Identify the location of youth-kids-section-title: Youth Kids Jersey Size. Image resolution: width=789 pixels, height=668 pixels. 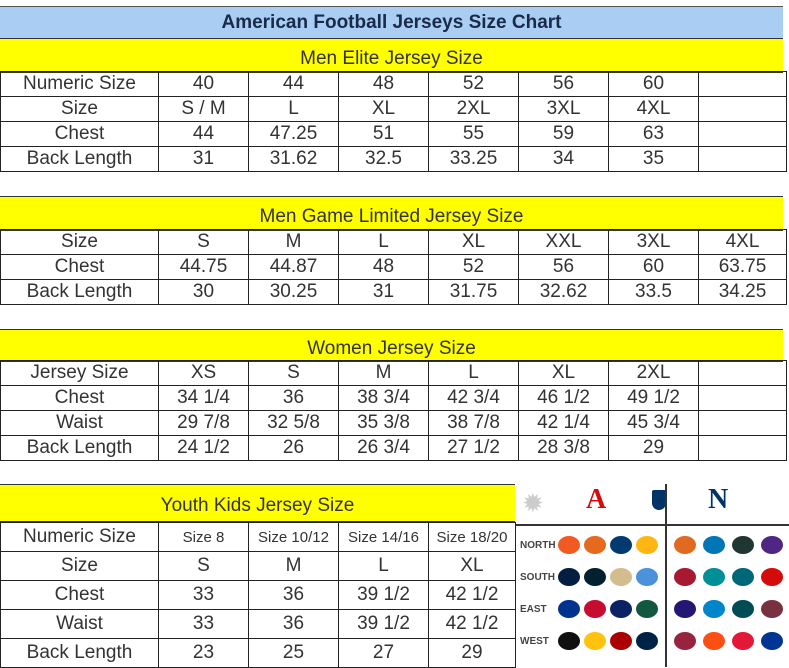
(257, 503).